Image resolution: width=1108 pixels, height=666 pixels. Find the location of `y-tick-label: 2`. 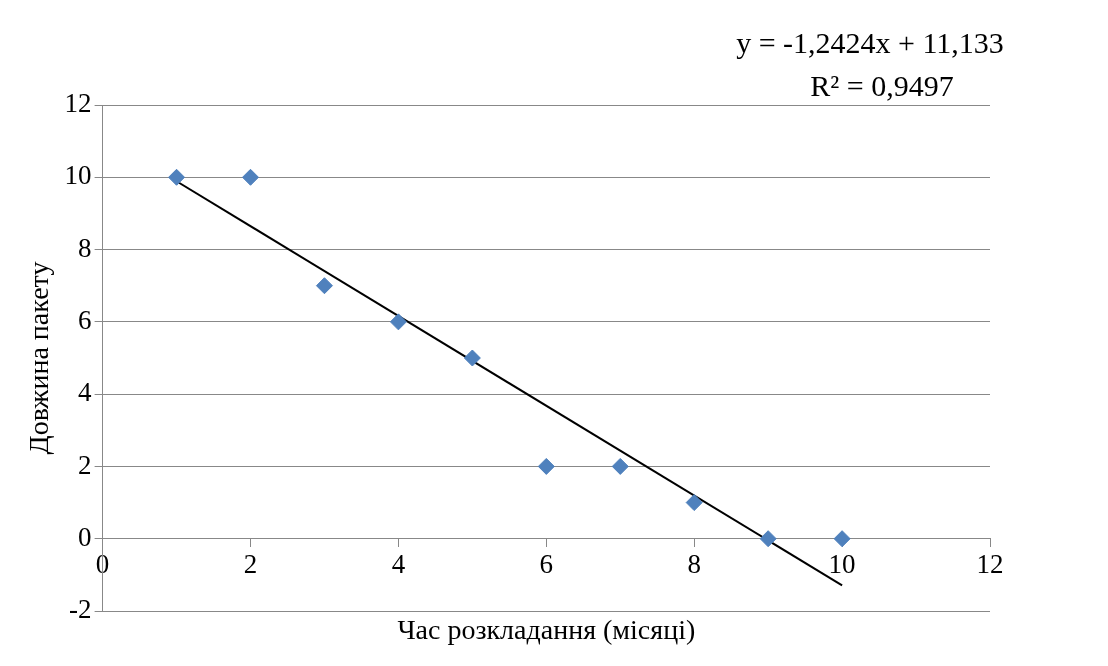

y-tick-label: 2 is located at coordinates (85, 464).